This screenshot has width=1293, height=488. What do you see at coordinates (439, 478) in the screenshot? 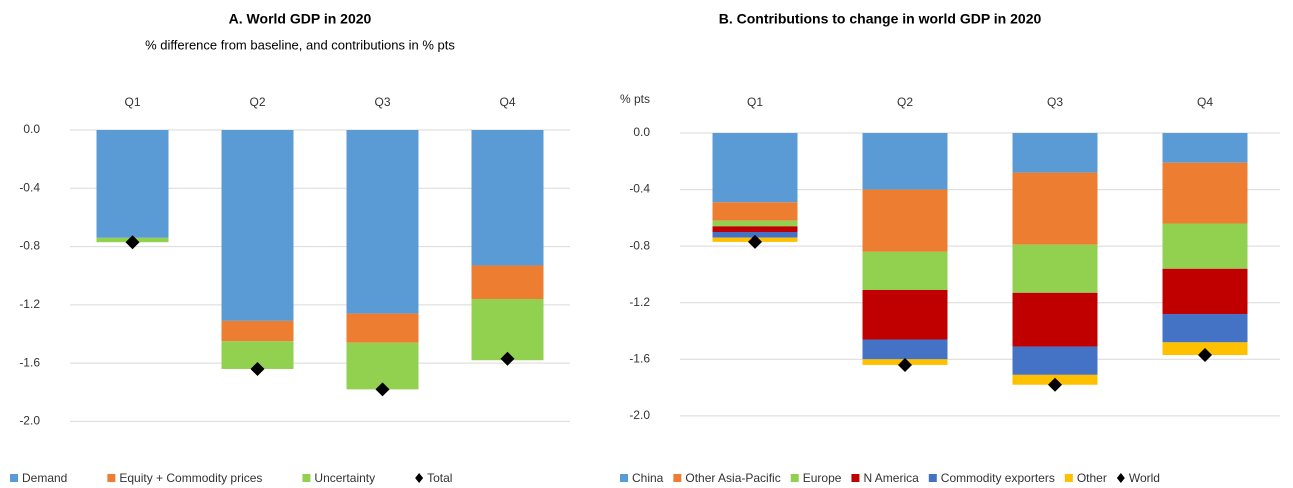
I see `legend-label: Total` at bounding box center [439, 478].